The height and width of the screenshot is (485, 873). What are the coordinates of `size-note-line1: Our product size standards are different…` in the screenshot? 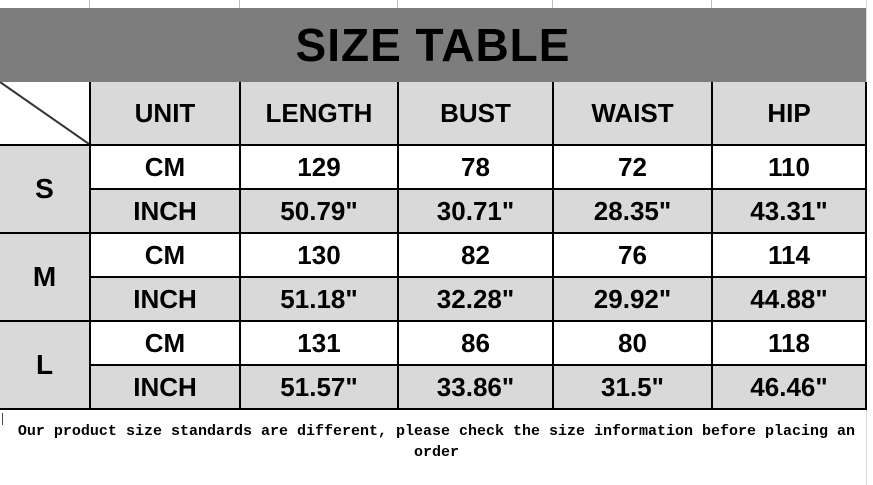 It's located at (436, 431).